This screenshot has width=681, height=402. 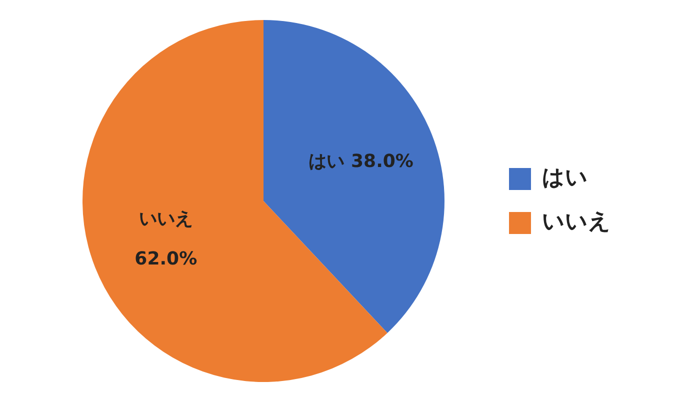 I want to click on category-label: はい 38.0%, so click(x=361, y=161).